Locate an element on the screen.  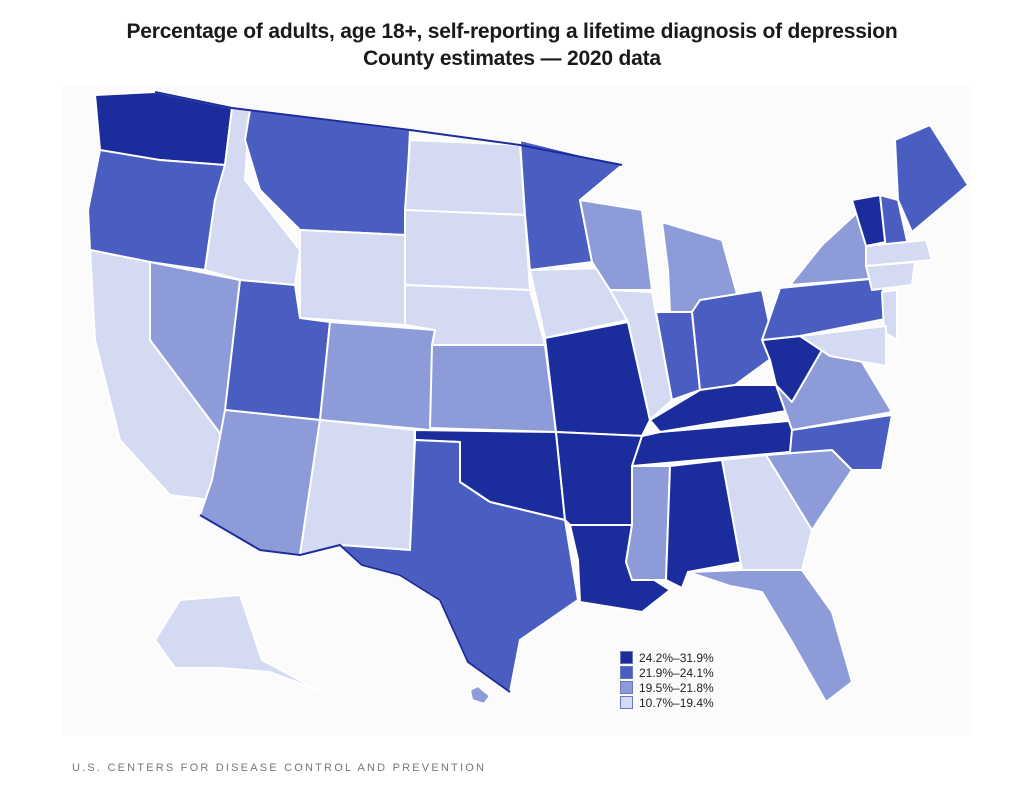
legend-item: 19.5%–21.8% is located at coordinates (667, 687).